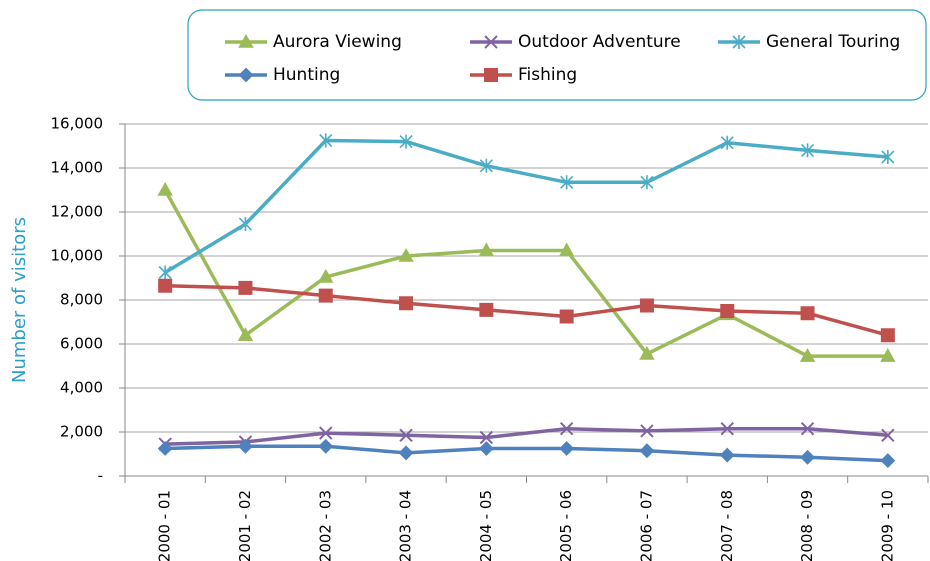 Image resolution: width=930 pixels, height=561 pixels. What do you see at coordinates (245, 525) in the screenshot?
I see `x-tick-label: 2001 - 02` at bounding box center [245, 525].